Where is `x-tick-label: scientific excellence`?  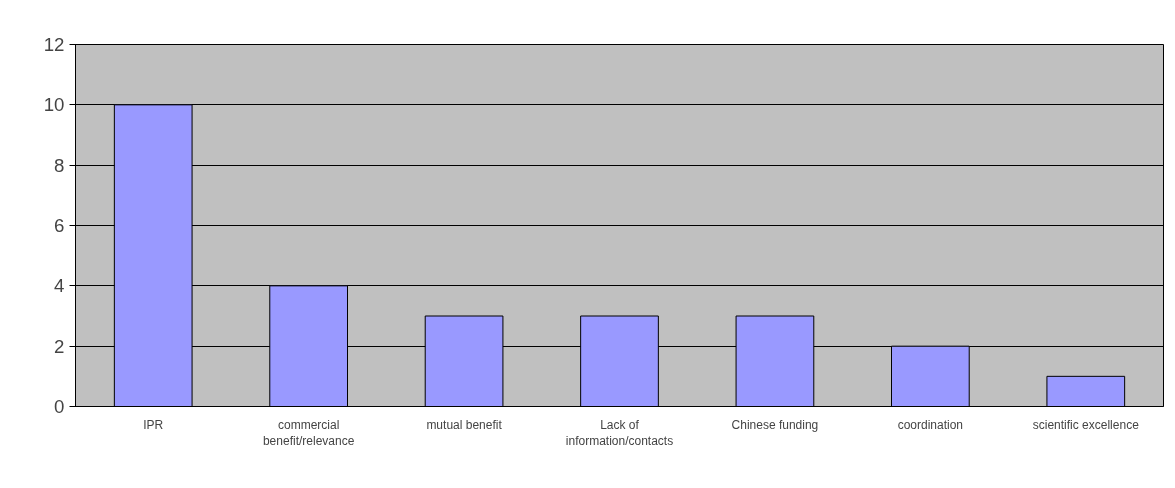
x-tick-label: scientific excellence is located at coordinates (1086, 424).